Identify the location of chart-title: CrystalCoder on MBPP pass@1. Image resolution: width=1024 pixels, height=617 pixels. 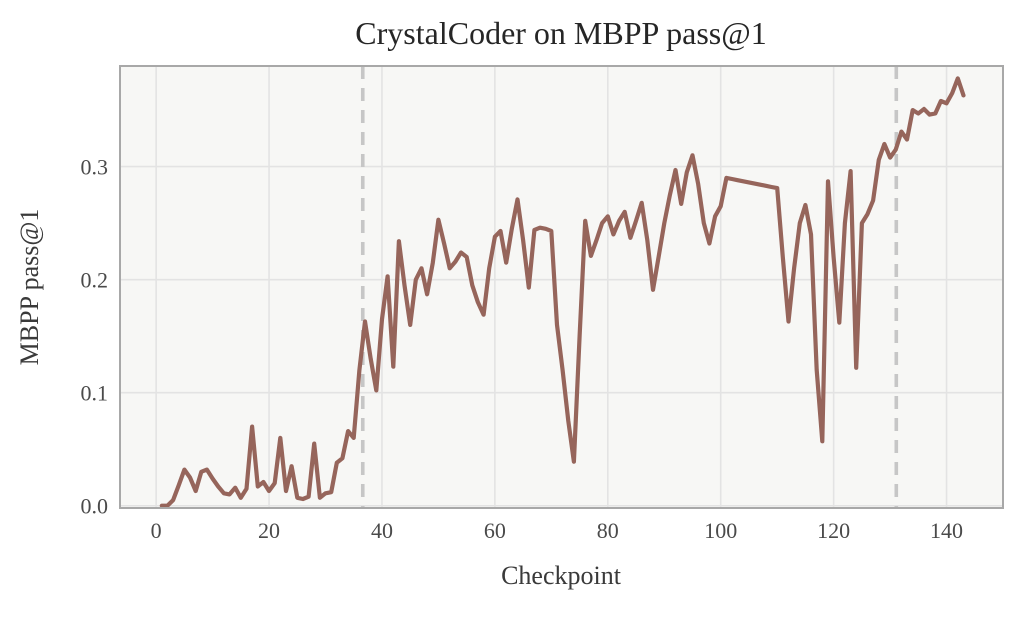
(560, 33).